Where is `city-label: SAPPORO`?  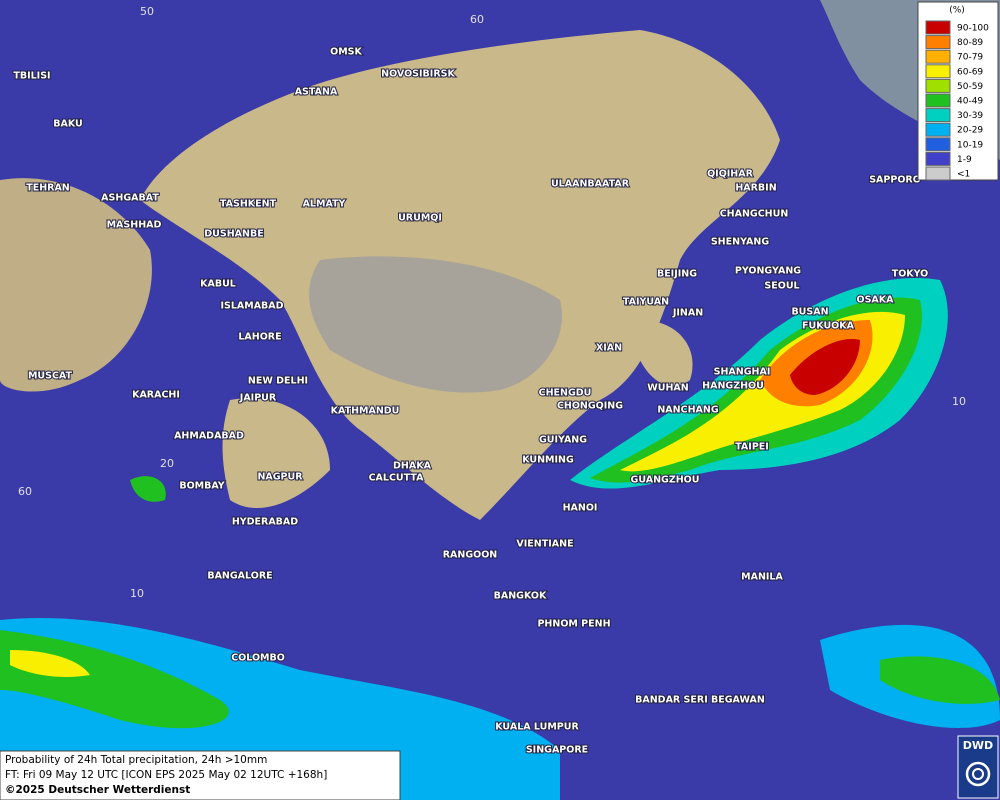
city-label: SAPPORO is located at coordinates (895, 180).